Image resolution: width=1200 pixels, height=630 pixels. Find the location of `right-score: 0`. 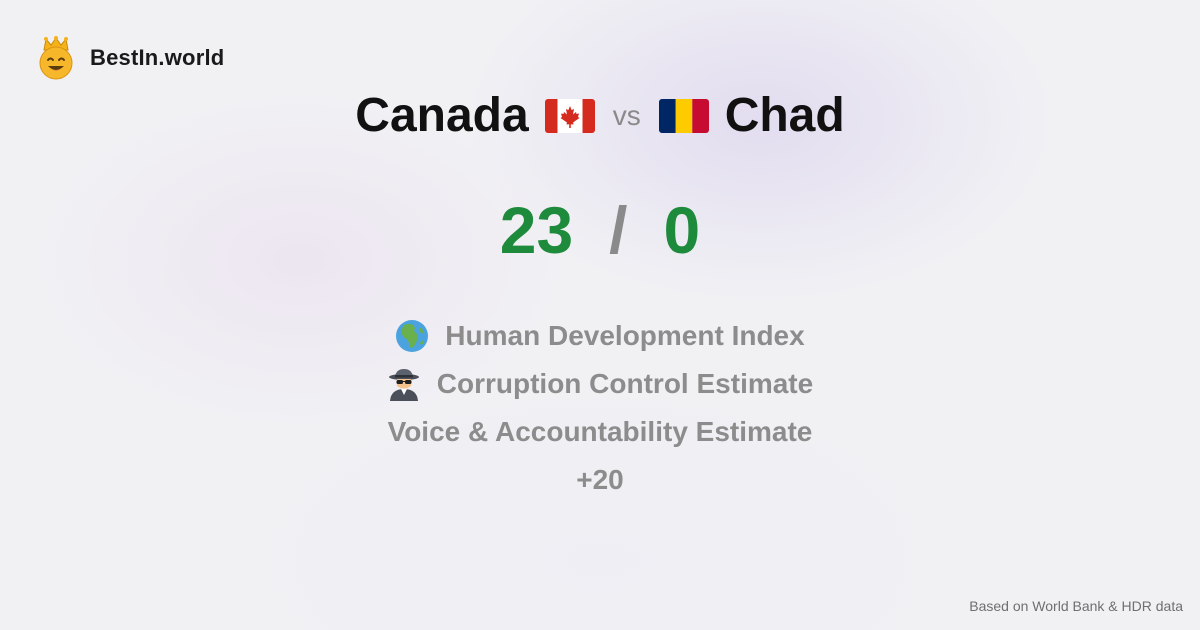

right-score: 0 is located at coordinates (682, 230).